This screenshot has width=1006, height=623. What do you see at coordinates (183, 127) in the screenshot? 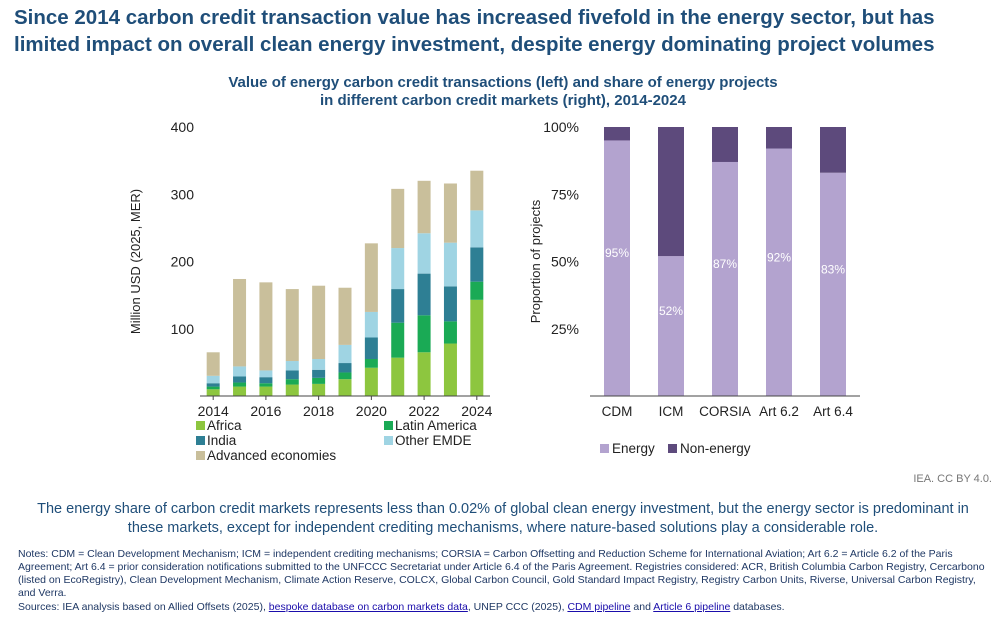
I see `left-ytick-400: 400` at bounding box center [183, 127].